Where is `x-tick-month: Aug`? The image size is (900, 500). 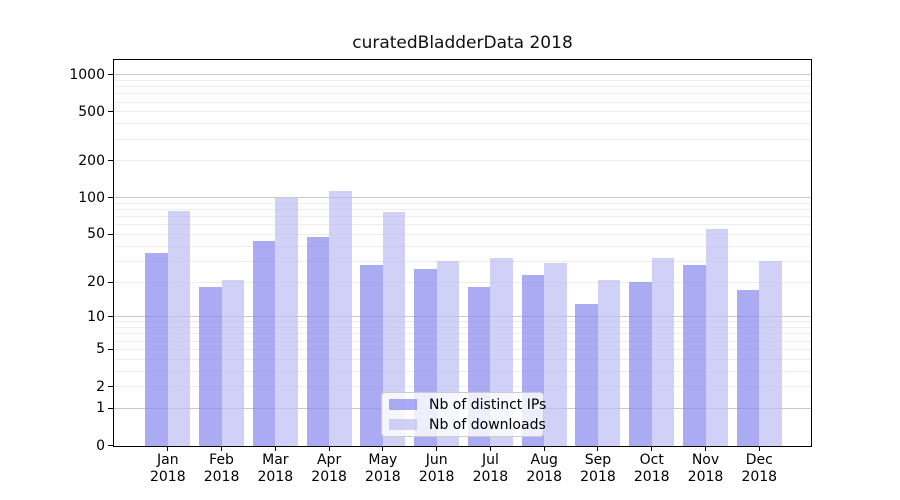
x-tick-month: Aug is located at coordinates (544, 460).